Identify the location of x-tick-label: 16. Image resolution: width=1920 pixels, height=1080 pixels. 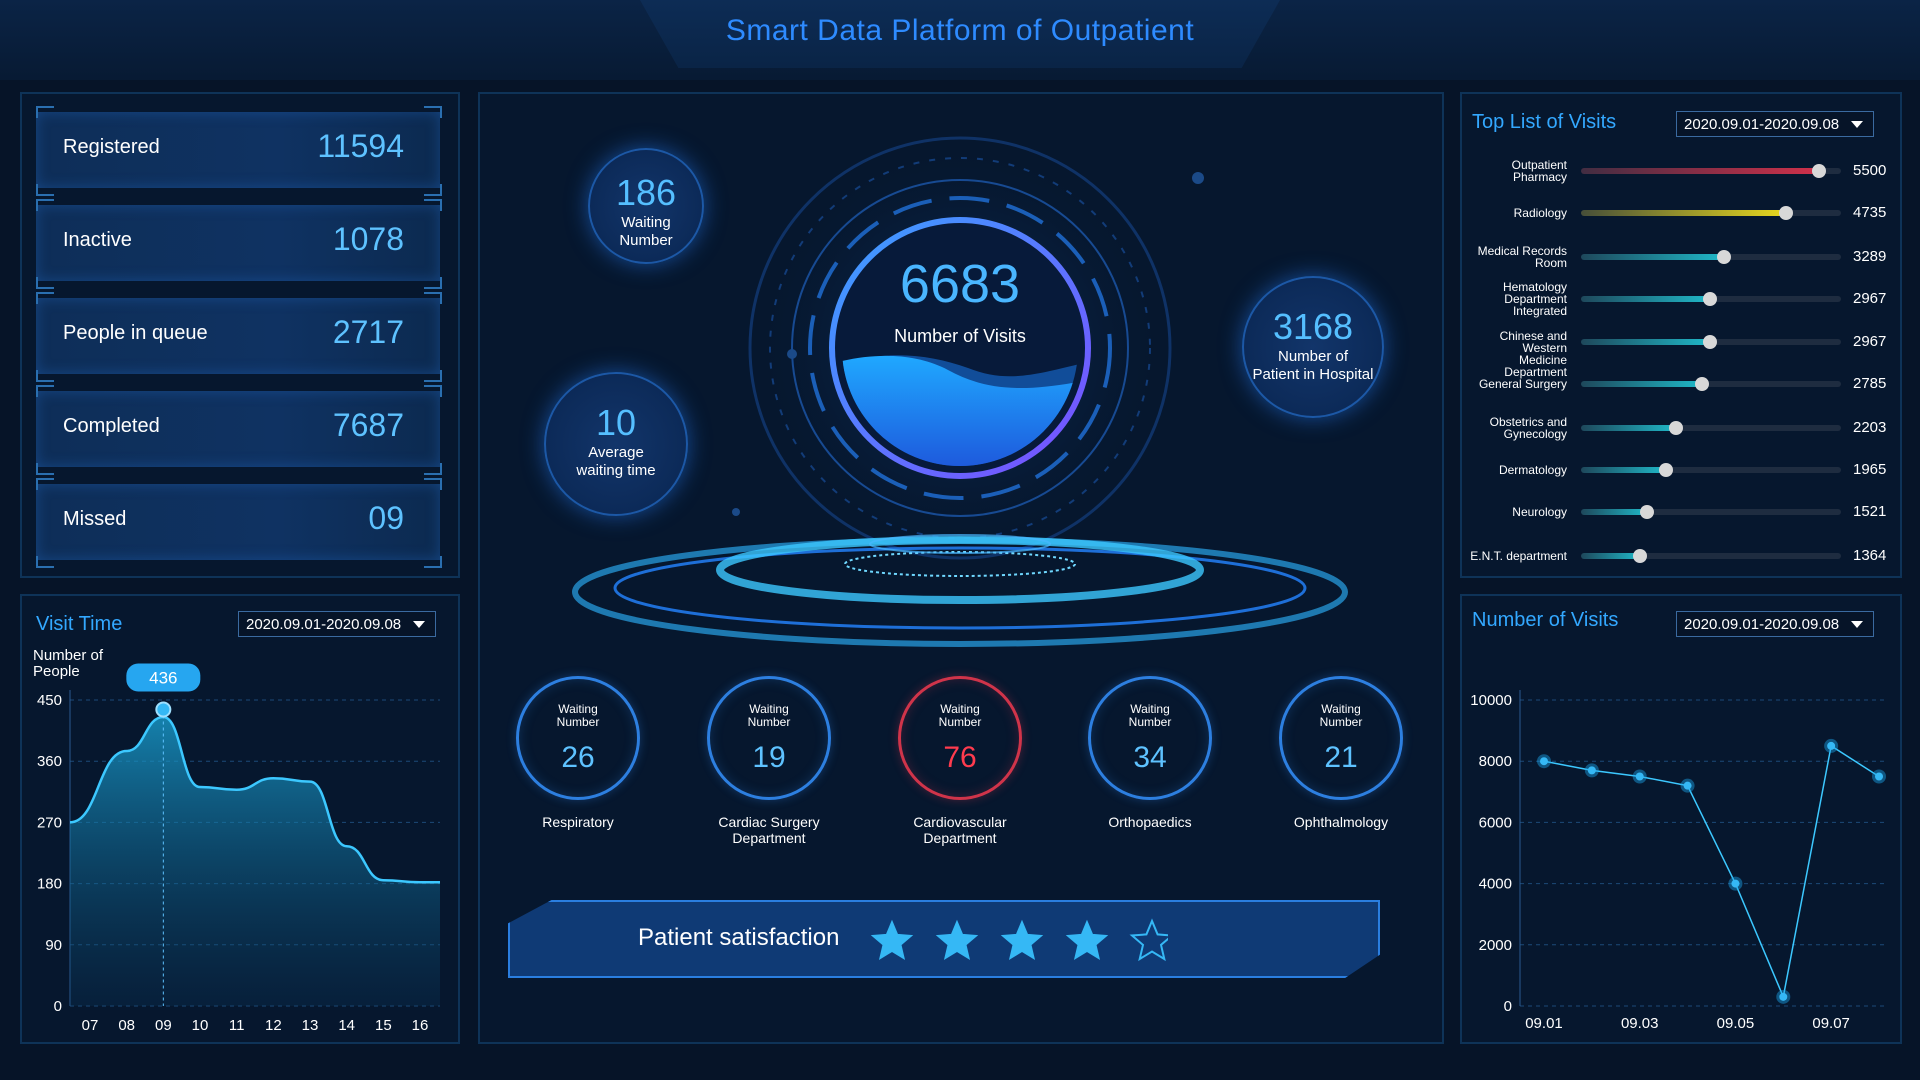
(420, 1025).